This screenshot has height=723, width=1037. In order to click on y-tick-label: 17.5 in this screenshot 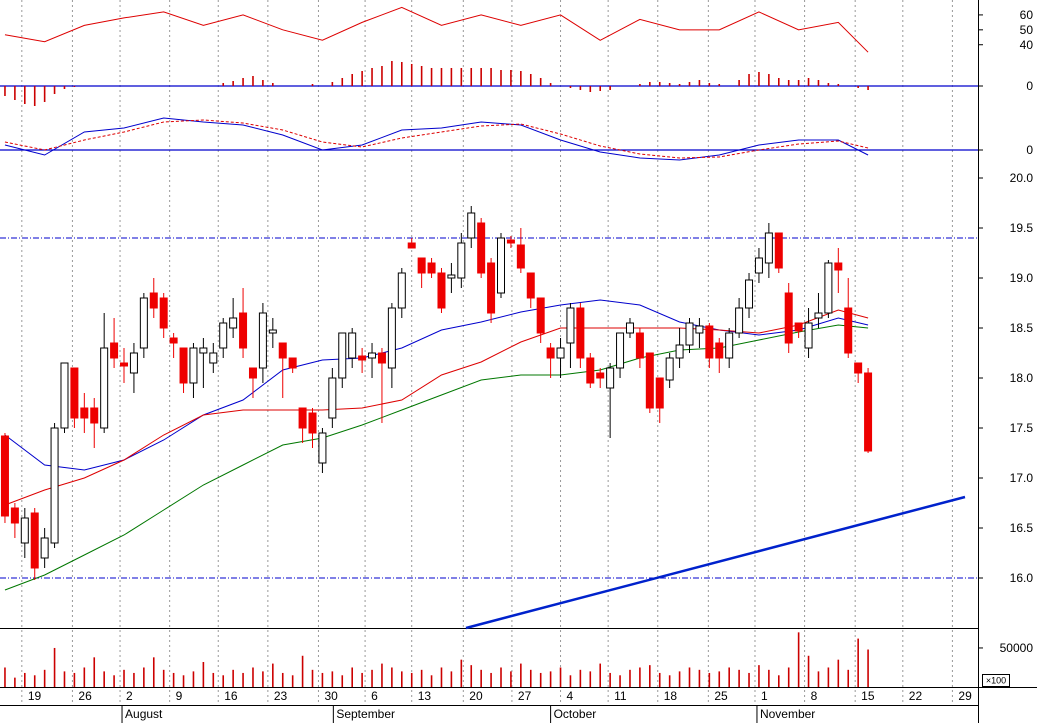, I will do `click(1022, 428)`.